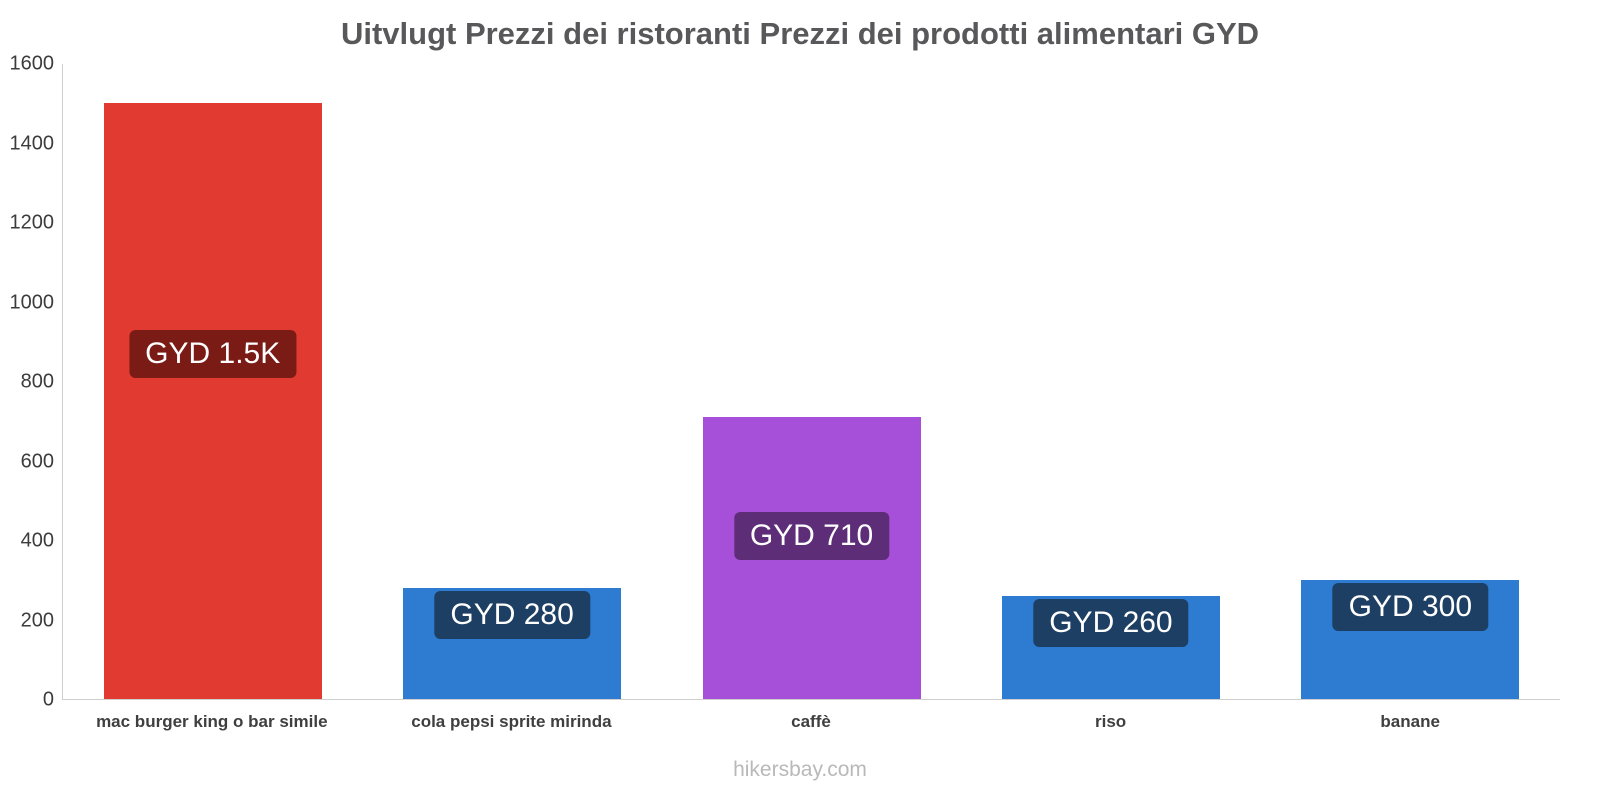 This screenshot has width=1600, height=800. What do you see at coordinates (800, 769) in the screenshot?
I see `watermark-text: hikersbay.com` at bounding box center [800, 769].